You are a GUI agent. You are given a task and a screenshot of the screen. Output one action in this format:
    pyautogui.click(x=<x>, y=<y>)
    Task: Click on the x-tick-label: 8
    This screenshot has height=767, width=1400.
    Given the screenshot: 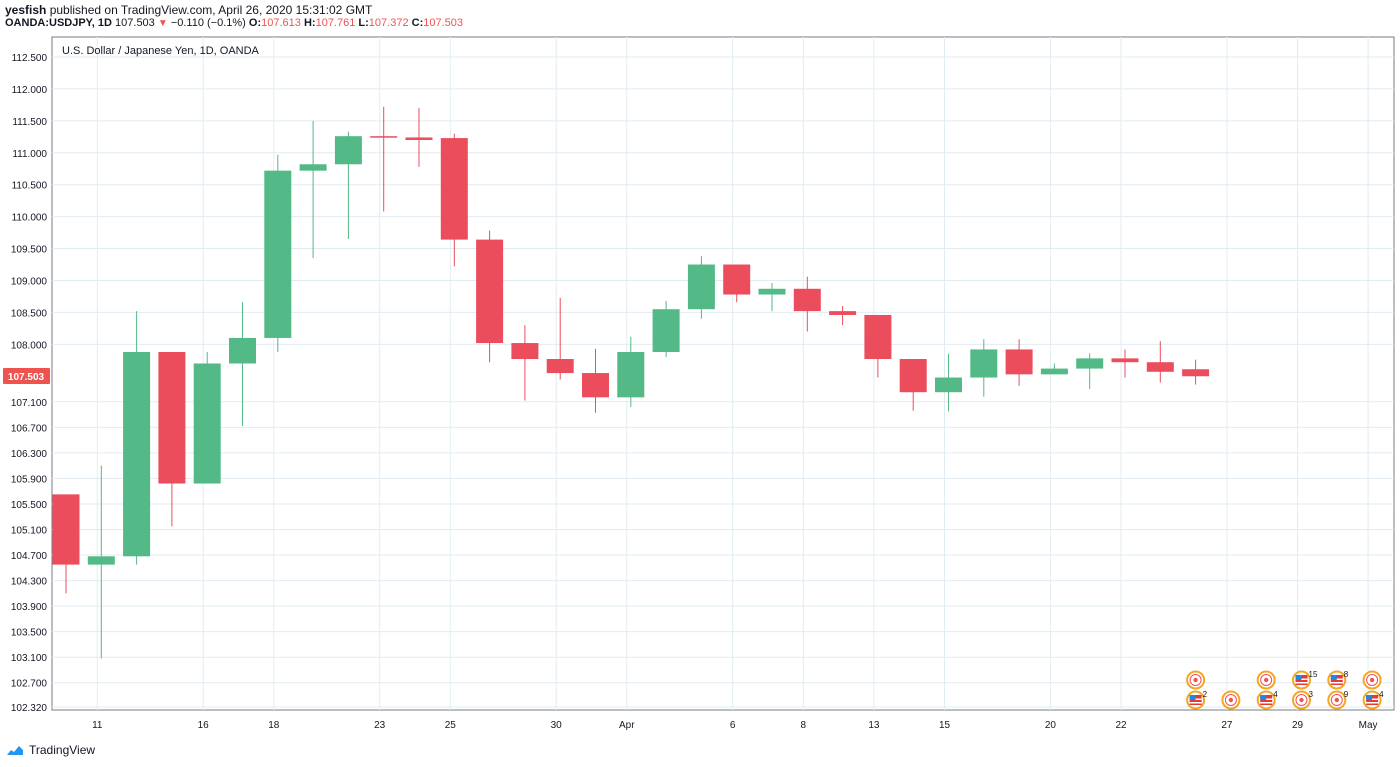 What is the action you would take?
    pyautogui.click(x=804, y=725)
    